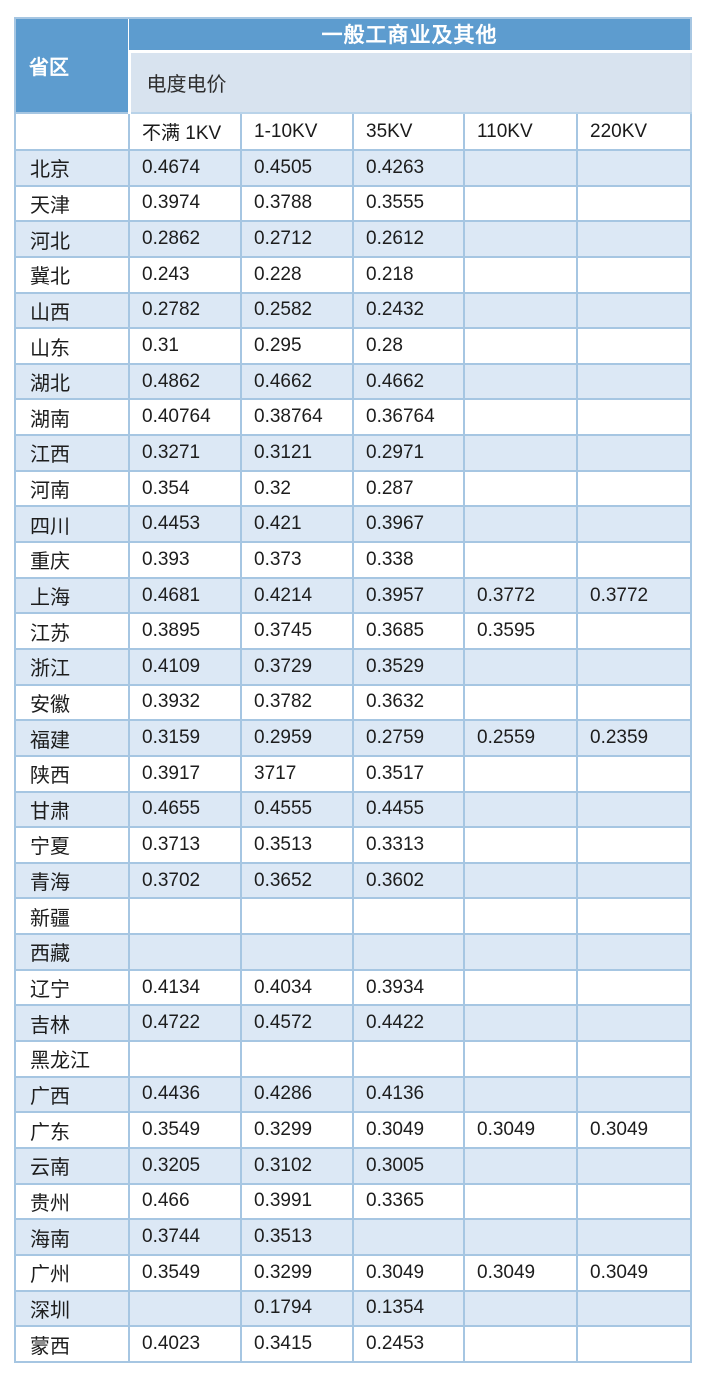 The image size is (703, 1378). I want to click on table-row: 山东 0.31 0.295 0.28, so click(353, 346).